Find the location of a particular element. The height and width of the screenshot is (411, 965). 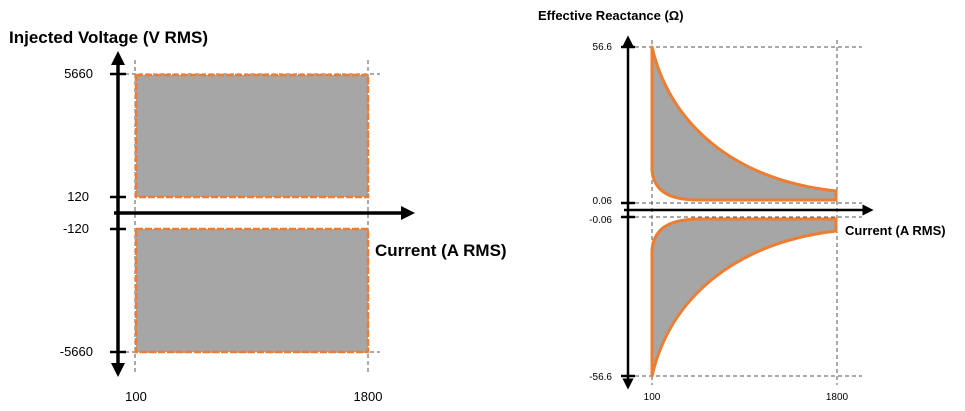

right-y-tick-neg0-06: -0.06 is located at coordinates (600, 220).